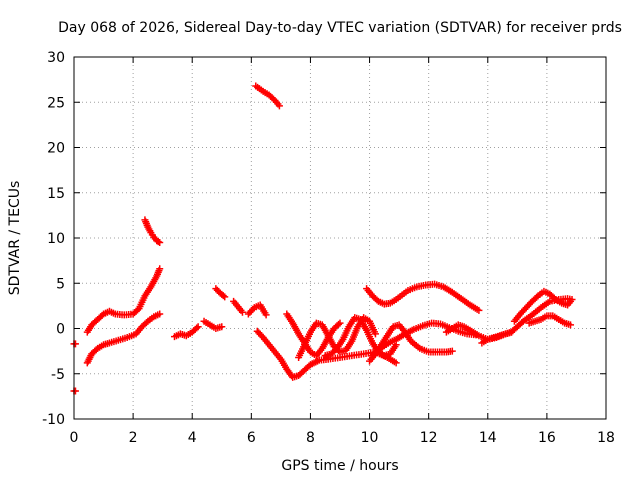 This screenshot has height=480, width=640. What do you see at coordinates (429, 438) in the screenshot?
I see `x-tick-label: 12` at bounding box center [429, 438].